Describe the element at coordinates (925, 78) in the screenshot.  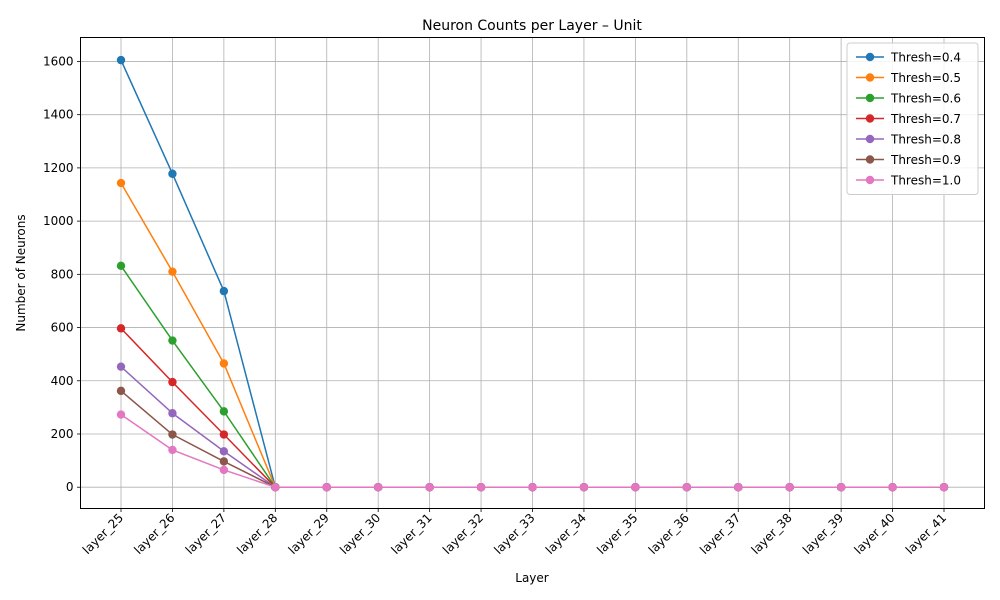
I see `legend-label: Thresh=0.5` at that location.